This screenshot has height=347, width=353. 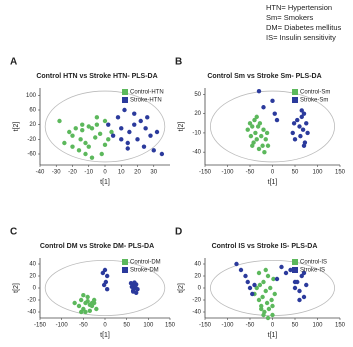 What do you see at coordinates (13, 62) in the screenshot?
I see `panel-letter: A` at bounding box center [13, 62].